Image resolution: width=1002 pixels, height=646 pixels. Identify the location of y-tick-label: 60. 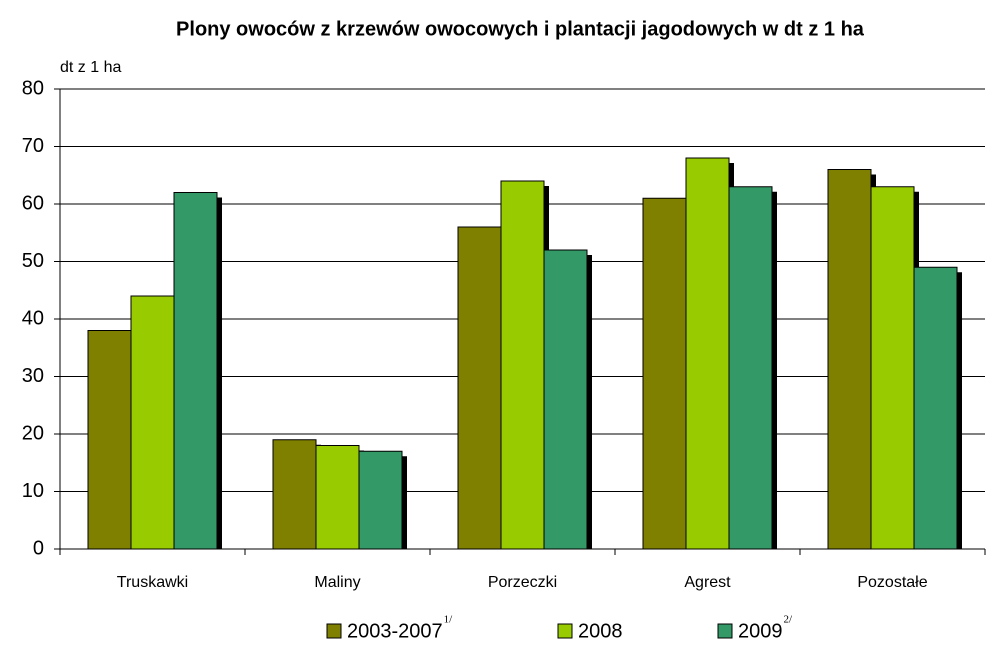
(33, 203).